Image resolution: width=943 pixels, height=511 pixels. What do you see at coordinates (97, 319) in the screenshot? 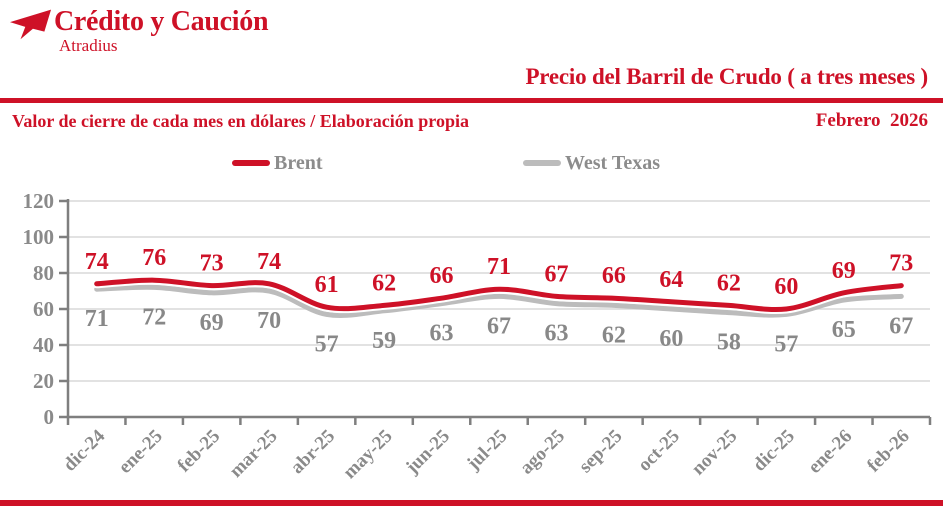
I see `west-texas-value-label: 71` at bounding box center [97, 319].